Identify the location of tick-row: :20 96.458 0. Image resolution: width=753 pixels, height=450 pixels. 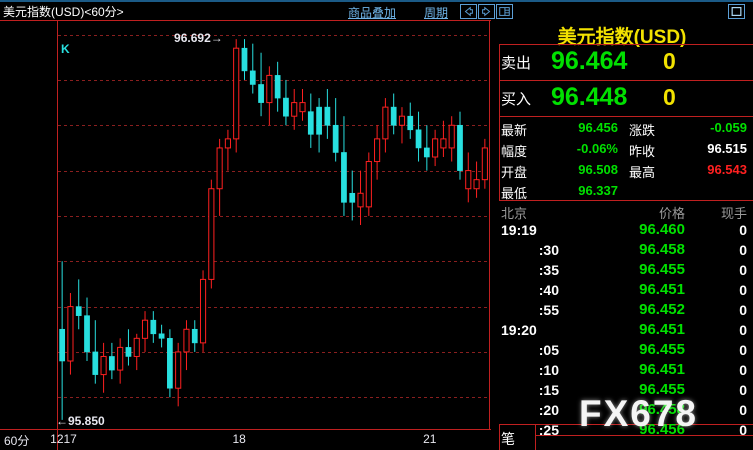
(622, 411).